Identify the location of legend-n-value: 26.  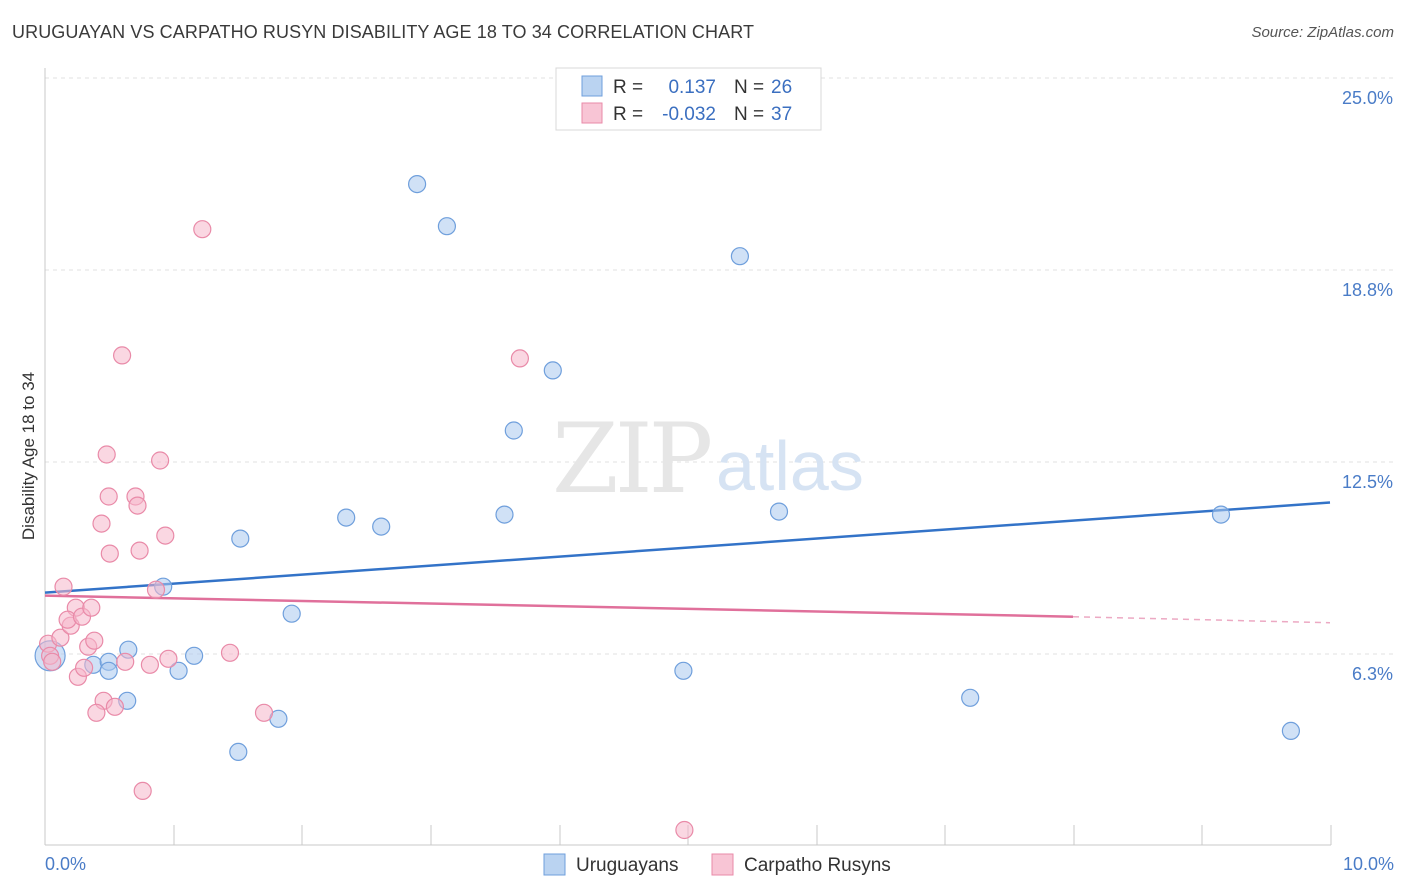
(781, 87).